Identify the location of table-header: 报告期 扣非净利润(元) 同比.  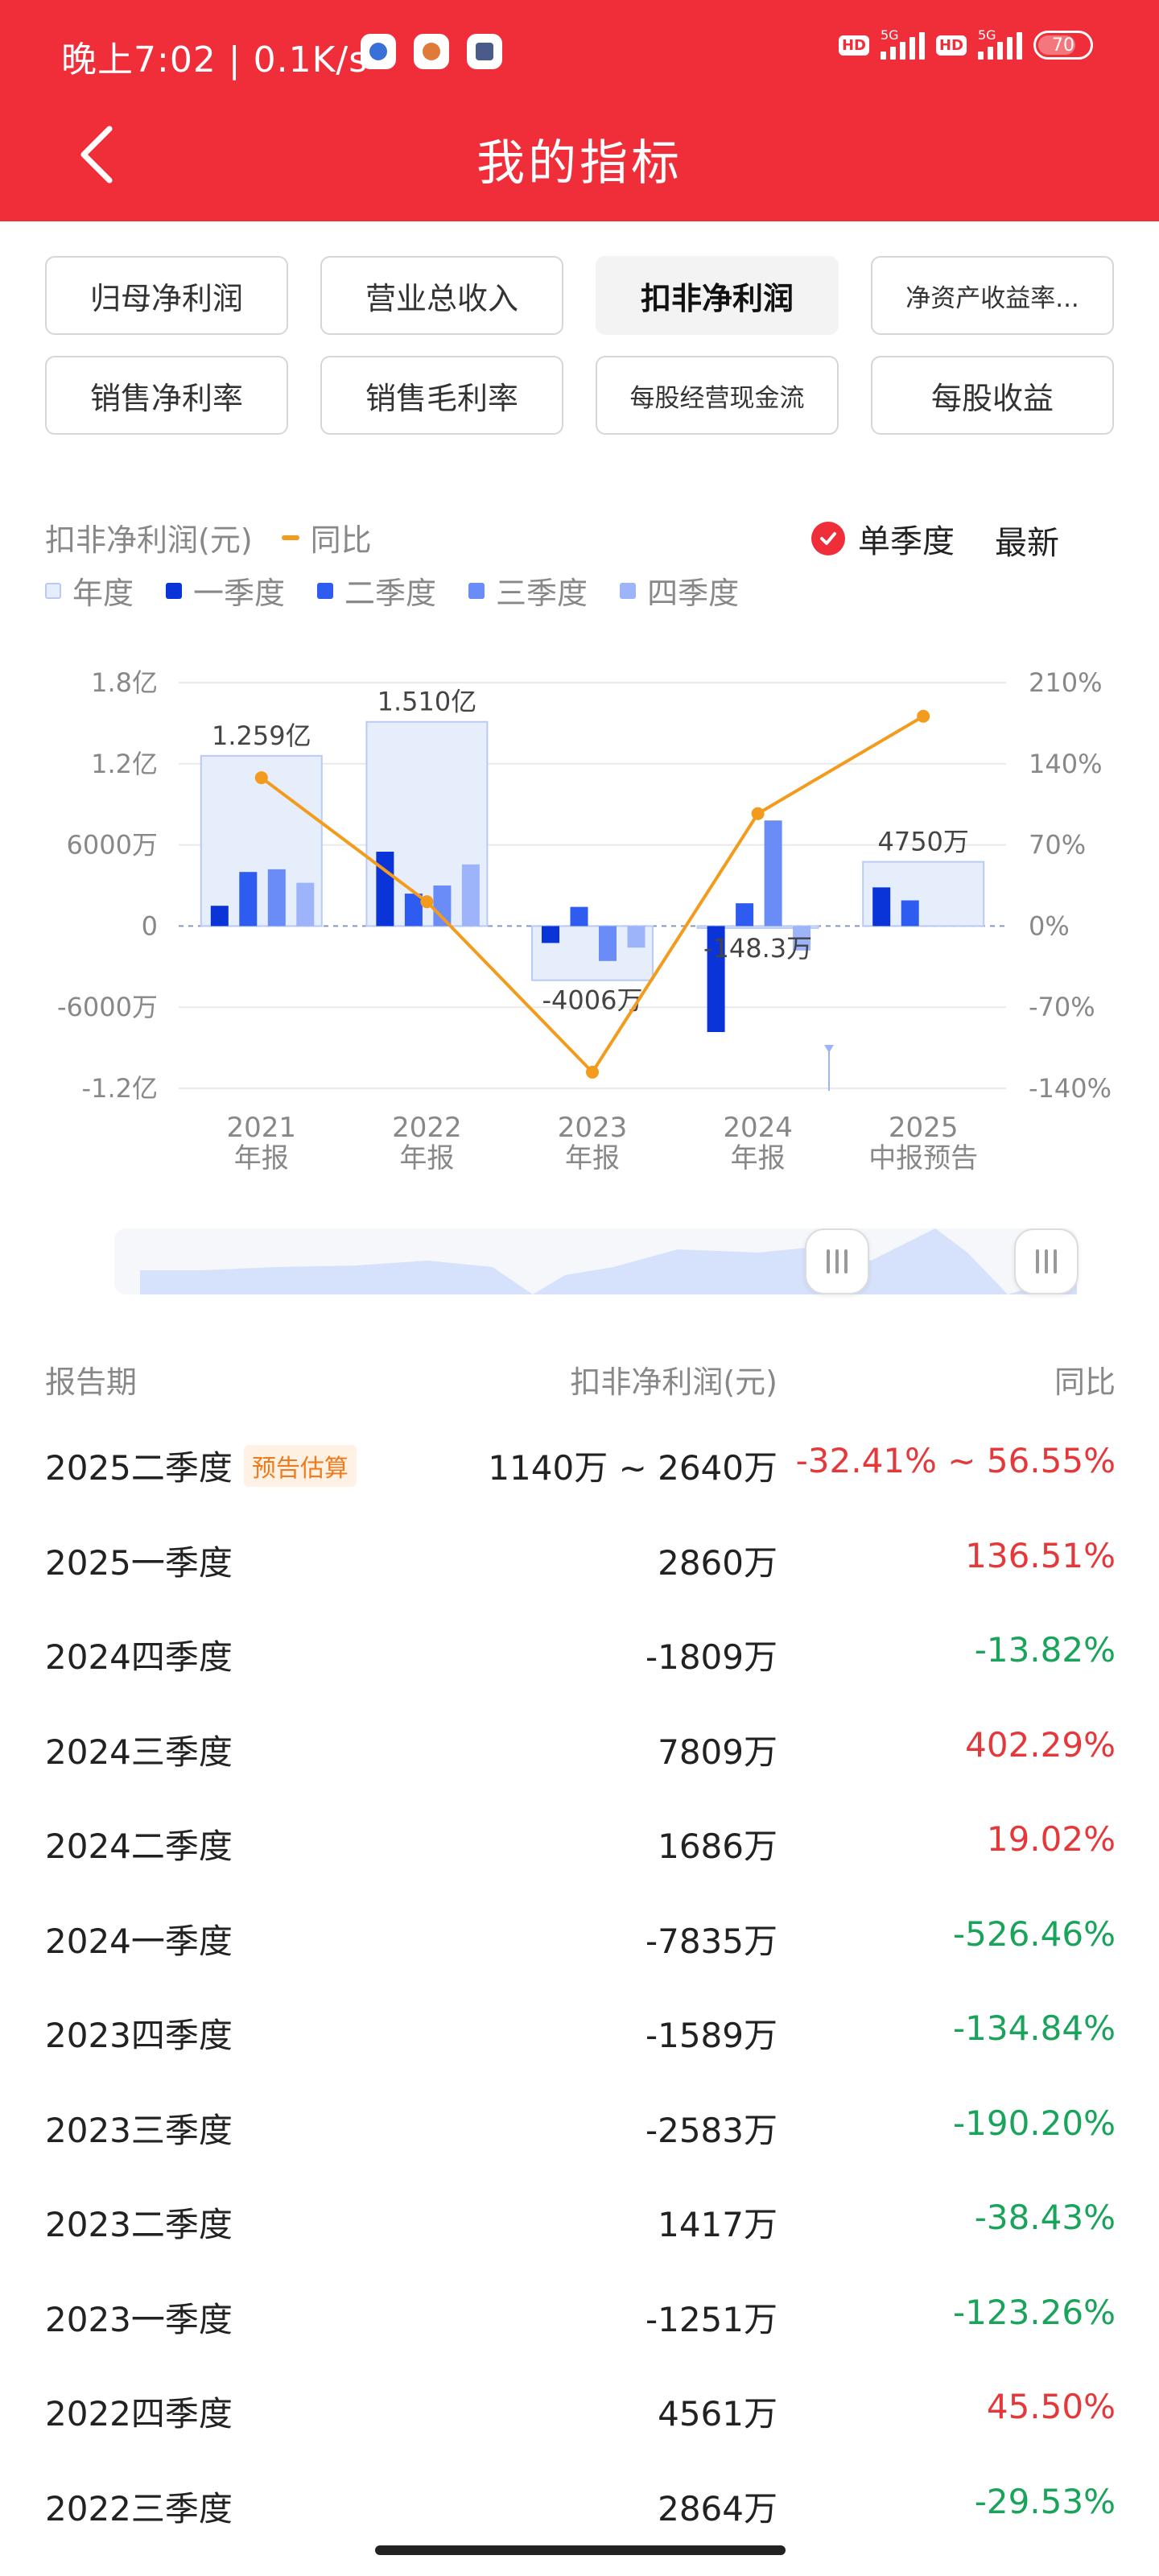
(580, 1378).